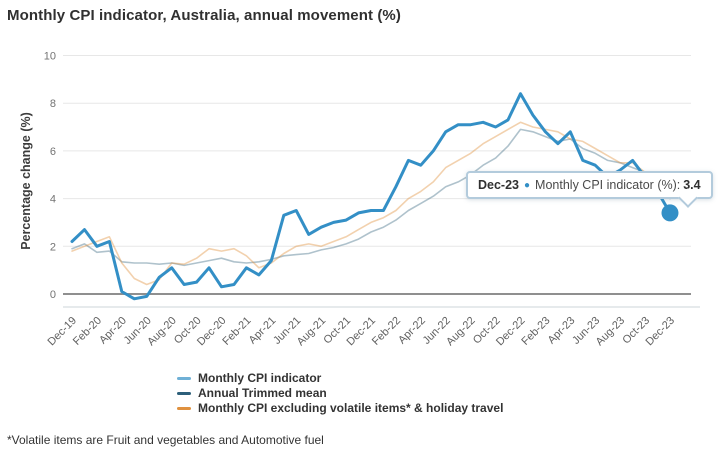 The height and width of the screenshot is (457, 719). Describe the element at coordinates (50, 57) in the screenshot. I see `svg-text: 10` at that location.